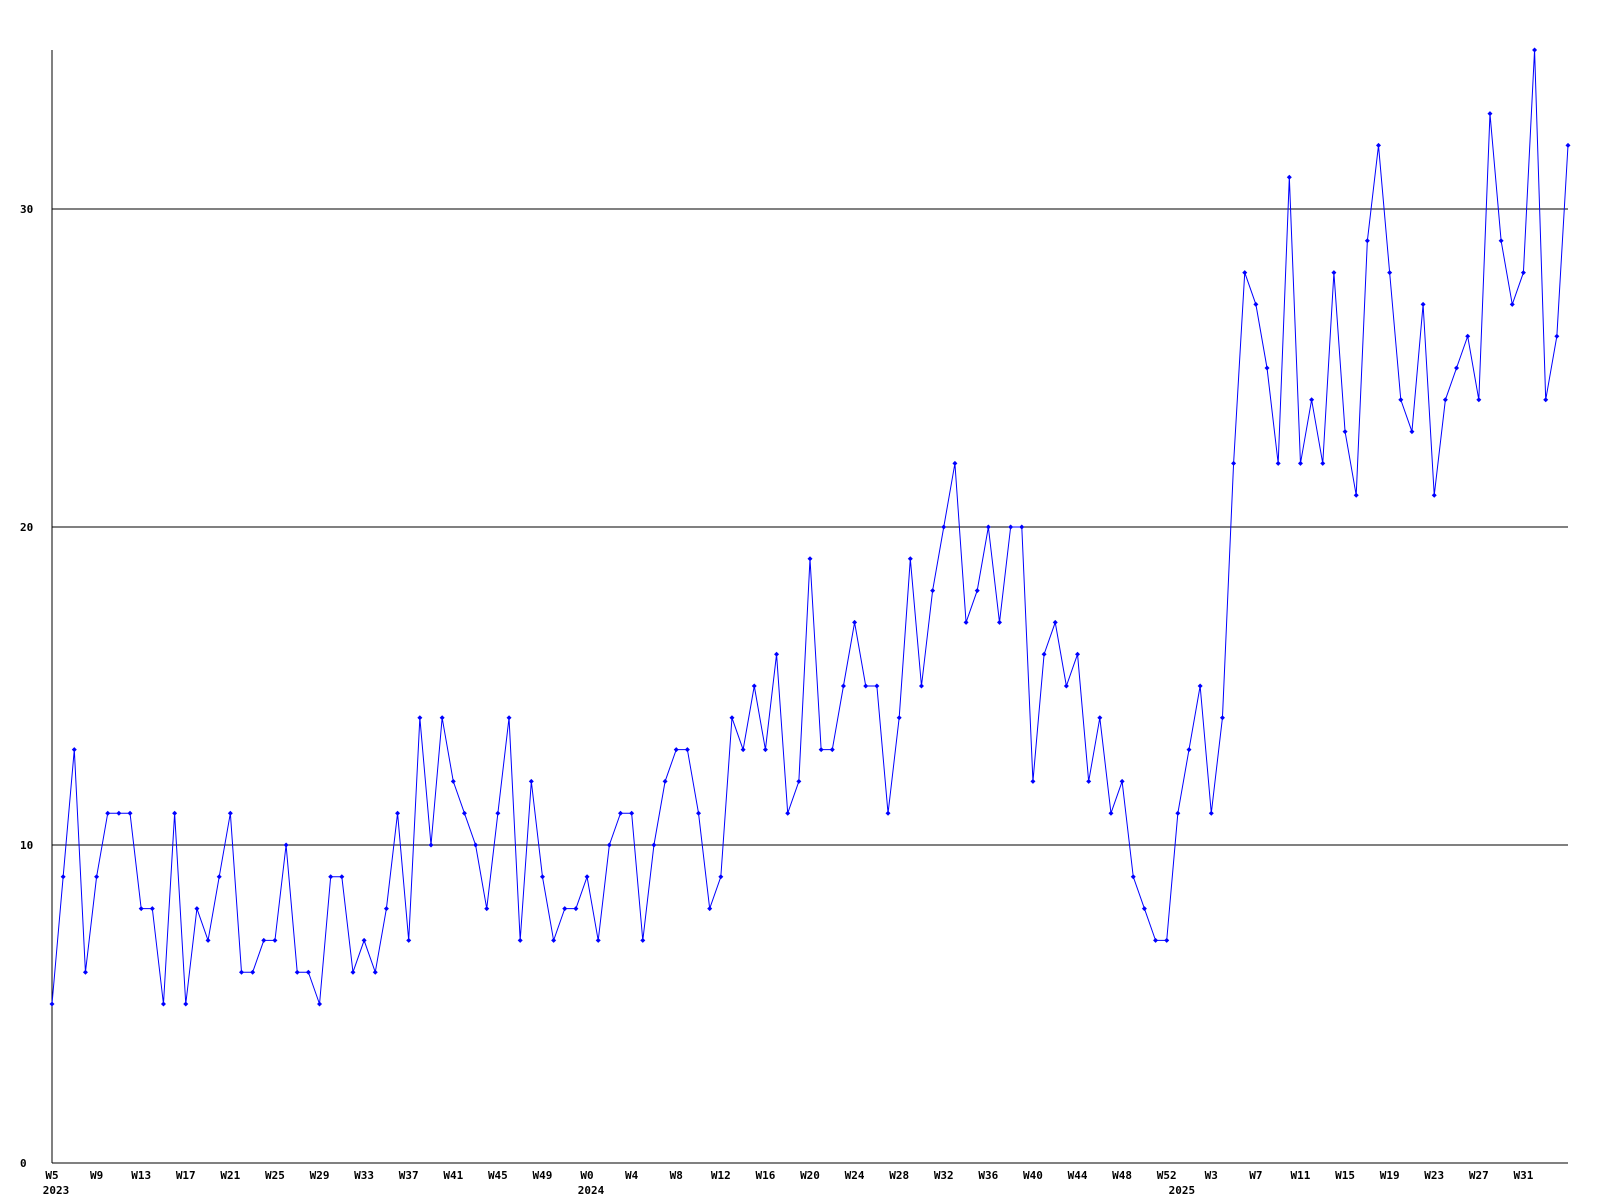 This screenshot has height=1200, width=1600. What do you see at coordinates (23, 1163) in the screenshot?
I see `y-tick-label: 0` at bounding box center [23, 1163].